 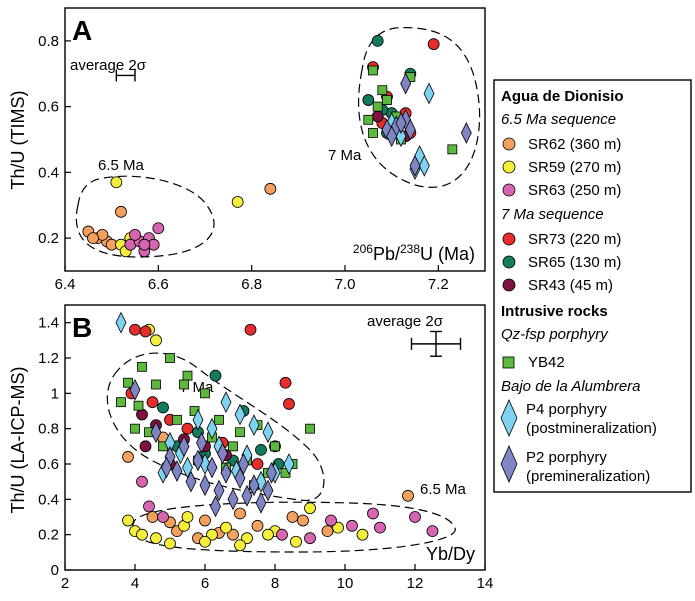 I want to click on panel-b-ytick-label: 0.4, so click(x=48, y=499).